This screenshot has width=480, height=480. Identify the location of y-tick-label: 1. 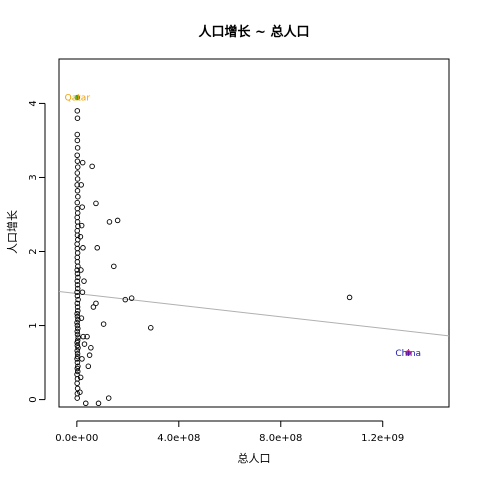
(33, 325).